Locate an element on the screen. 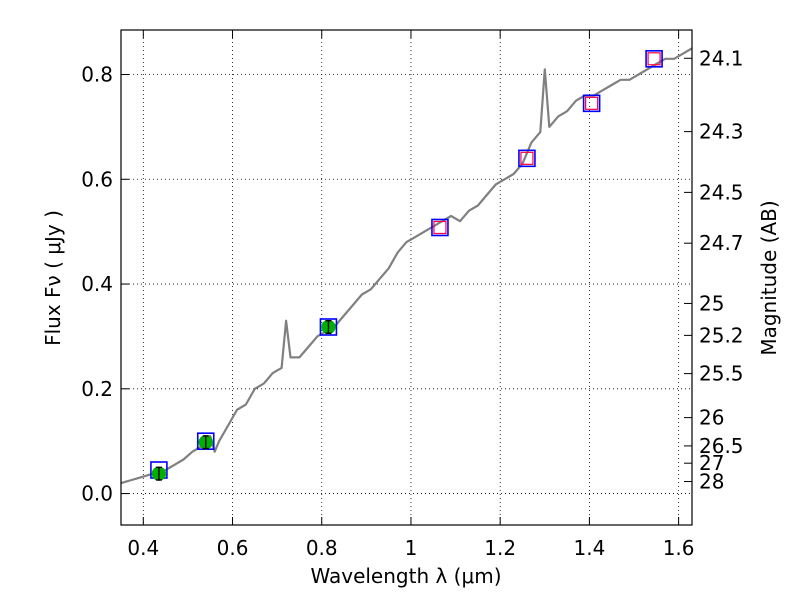 Image resolution: width=800 pixels, height=600 pixels. right-tick-label: 25.2 is located at coordinates (721, 335).